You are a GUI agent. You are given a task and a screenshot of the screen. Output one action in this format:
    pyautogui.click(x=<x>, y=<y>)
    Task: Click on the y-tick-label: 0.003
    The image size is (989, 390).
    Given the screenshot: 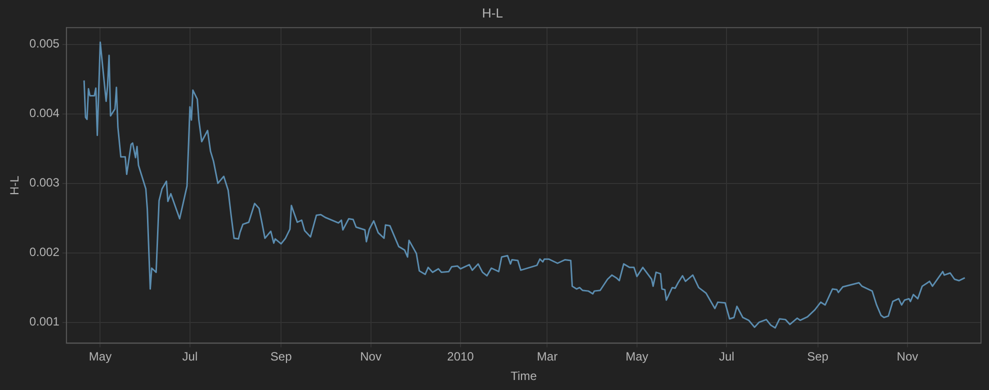 What is the action you would take?
    pyautogui.click(x=44, y=183)
    